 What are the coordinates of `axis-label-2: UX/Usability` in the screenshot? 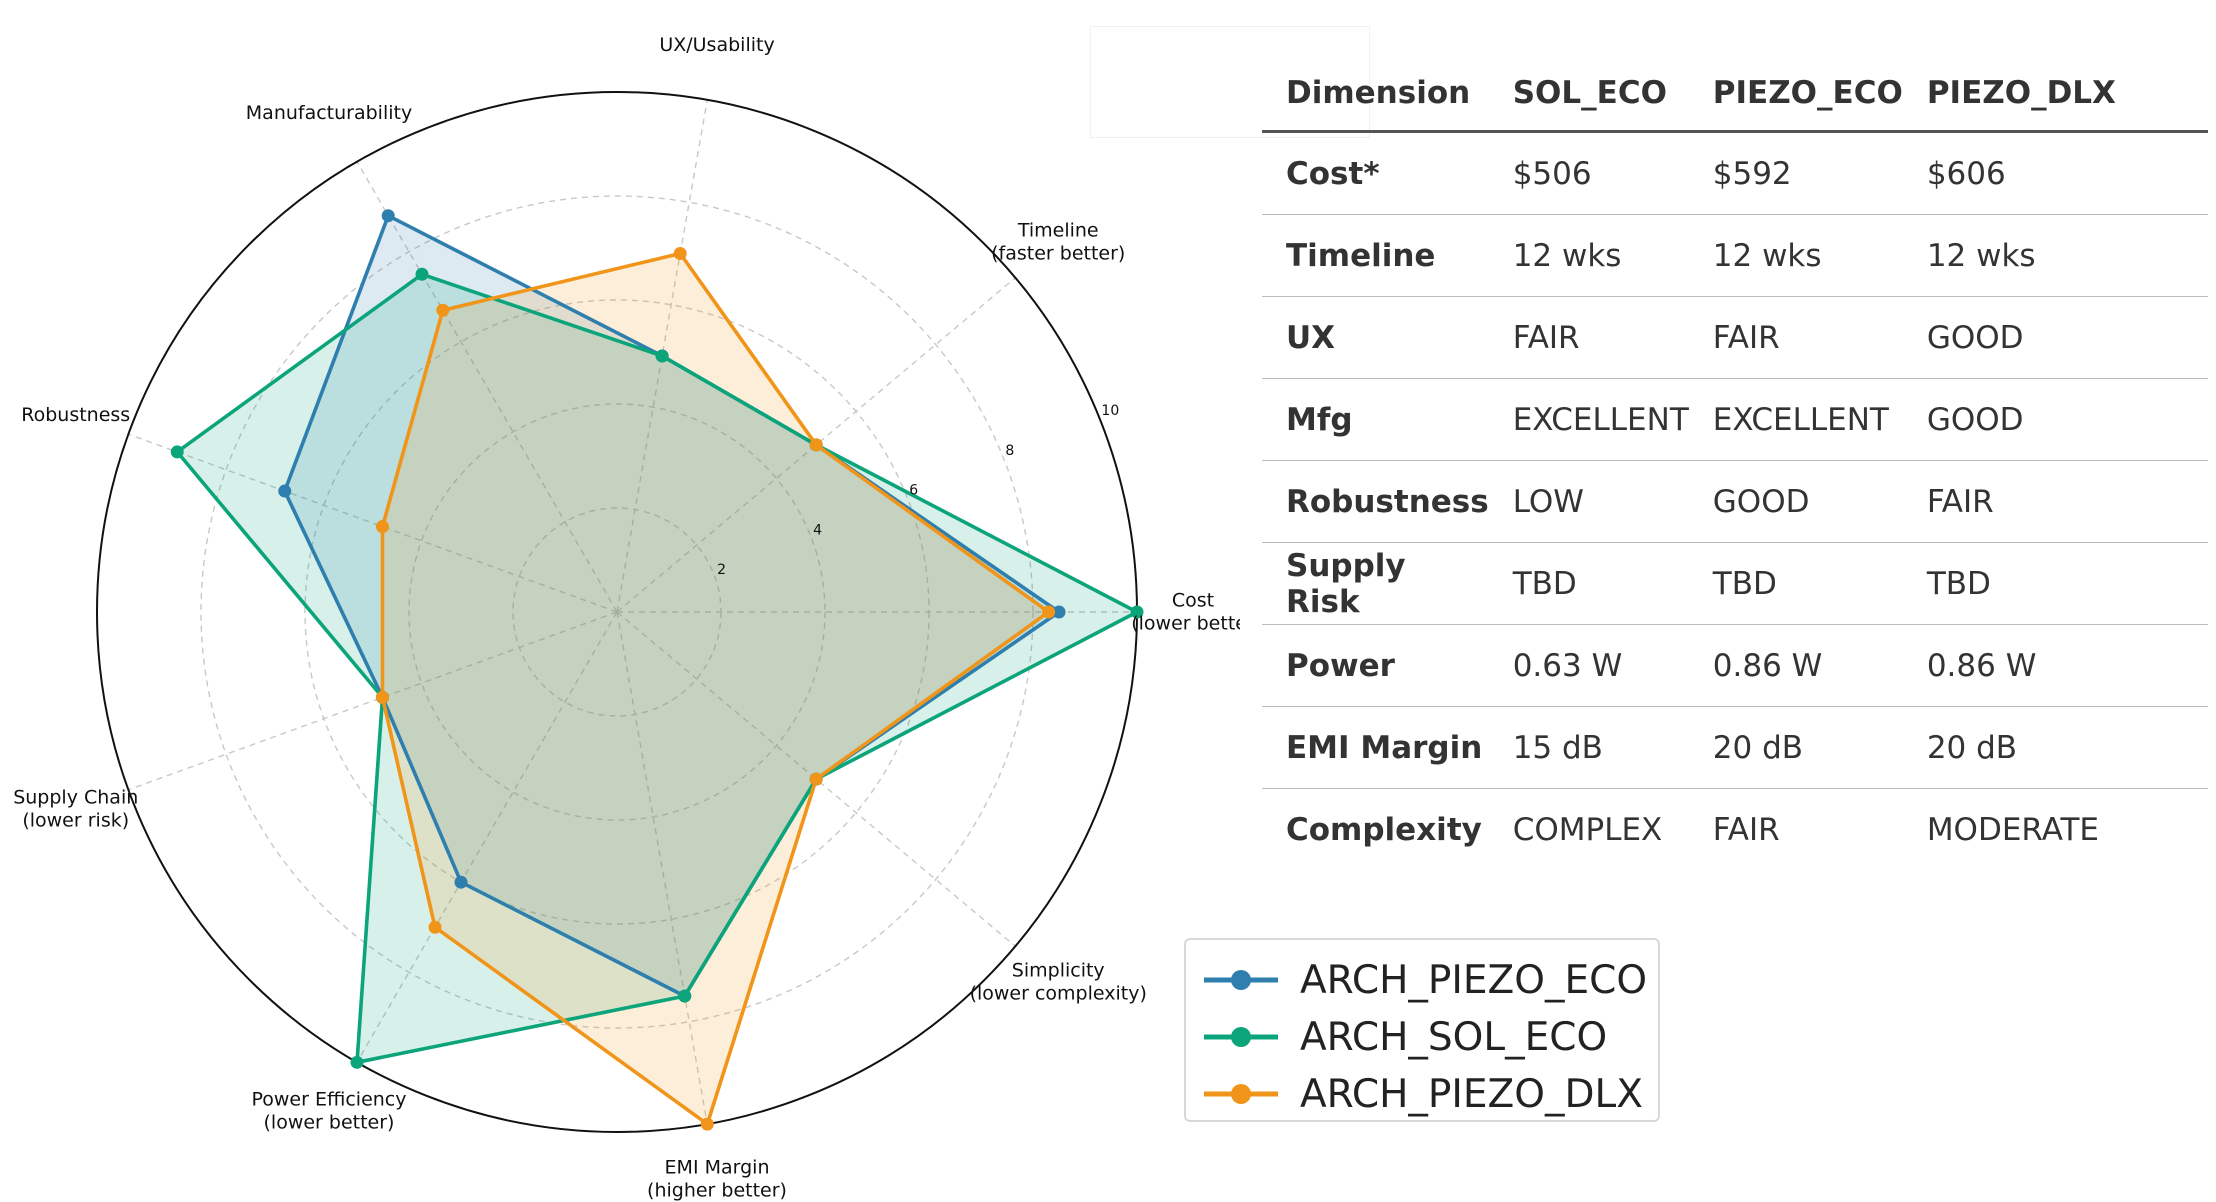 It's located at (716, 45).